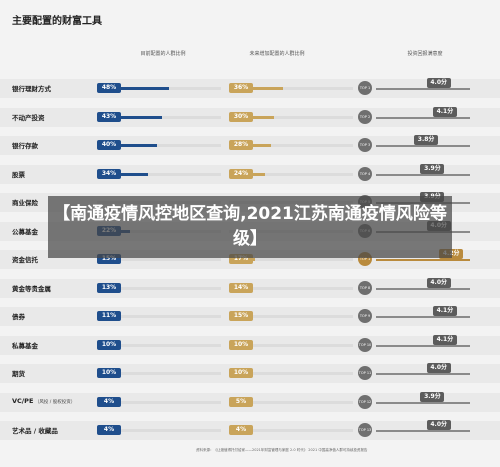 Image resolution: width=500 pixels, height=467 pixels. I want to click on row-label: 银行理财方式, so click(31, 89).